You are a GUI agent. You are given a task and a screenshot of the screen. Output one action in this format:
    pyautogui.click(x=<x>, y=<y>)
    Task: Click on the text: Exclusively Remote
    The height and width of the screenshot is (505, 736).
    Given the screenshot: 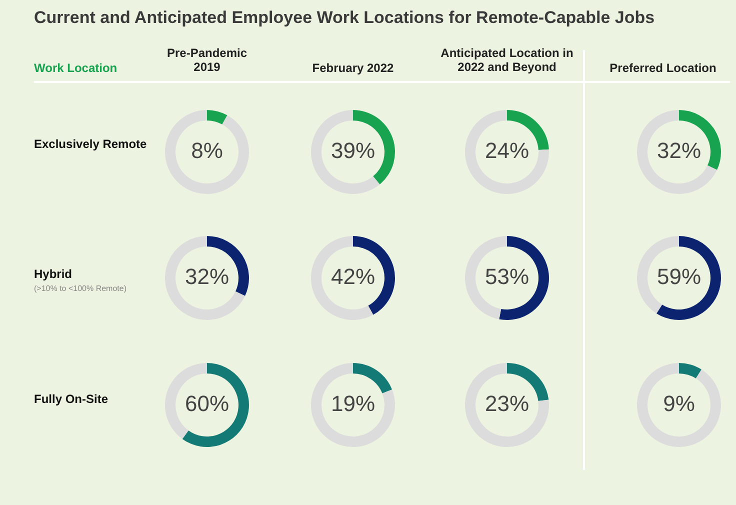 What is the action you would take?
    pyautogui.click(x=90, y=144)
    